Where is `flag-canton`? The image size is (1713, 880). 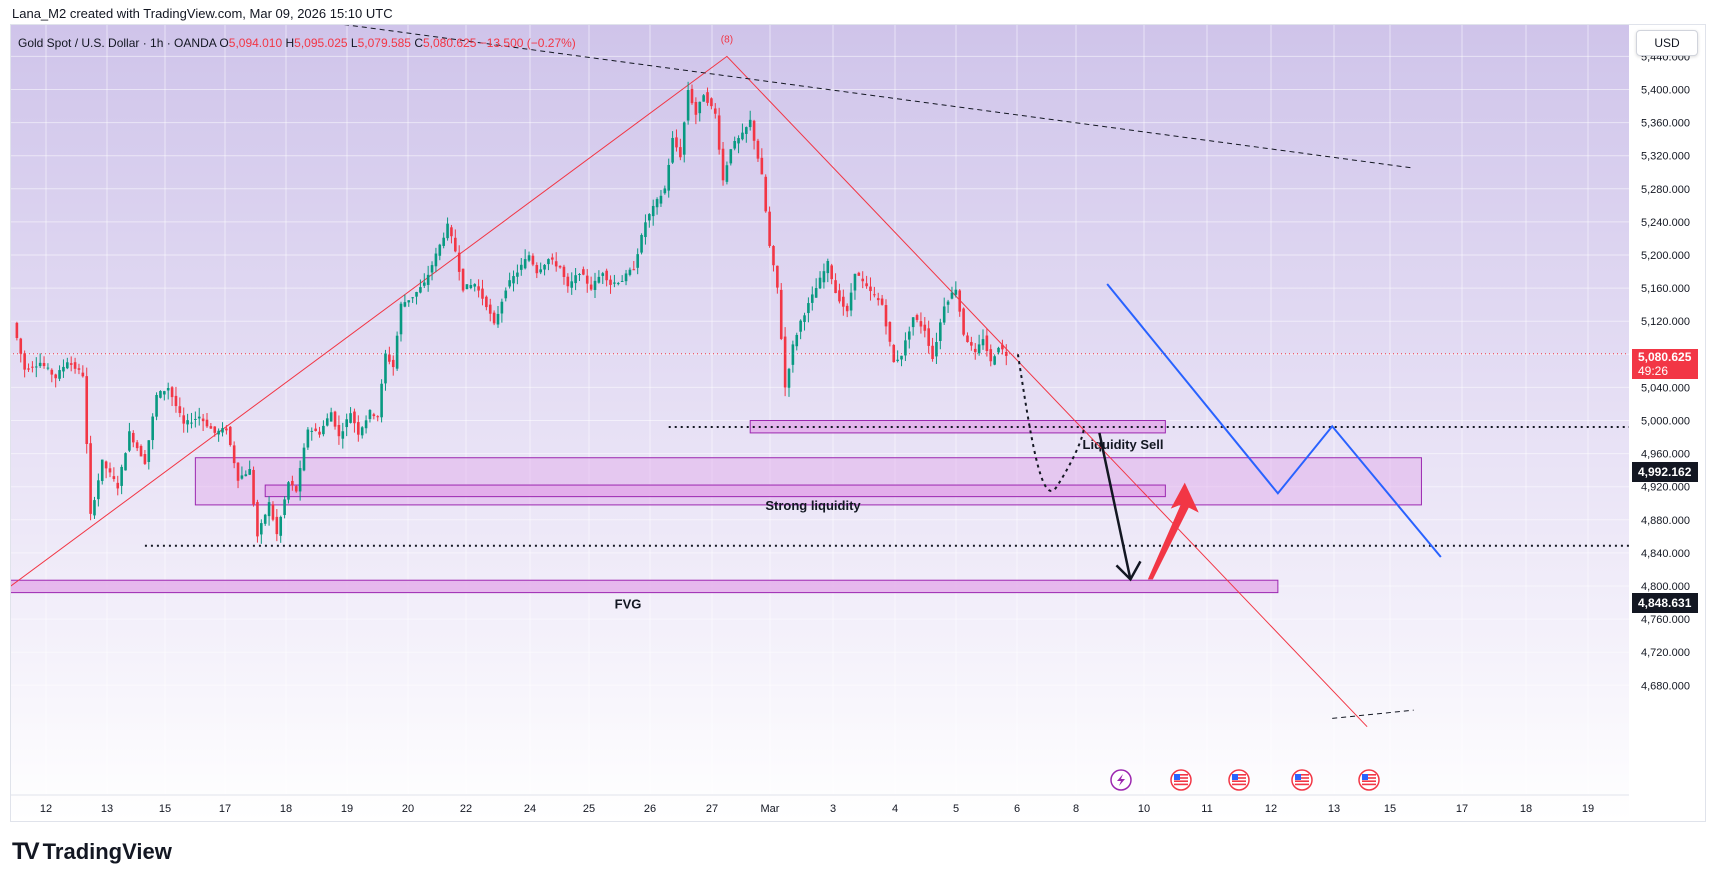 flag-canton is located at coordinates (1177, 777).